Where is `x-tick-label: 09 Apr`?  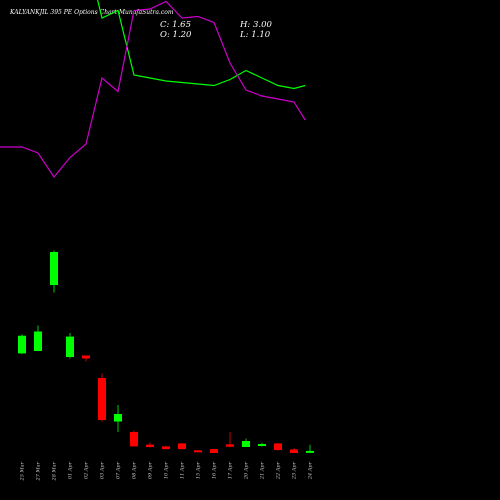 x-tick-label: 09 Apr is located at coordinates (151, 470).